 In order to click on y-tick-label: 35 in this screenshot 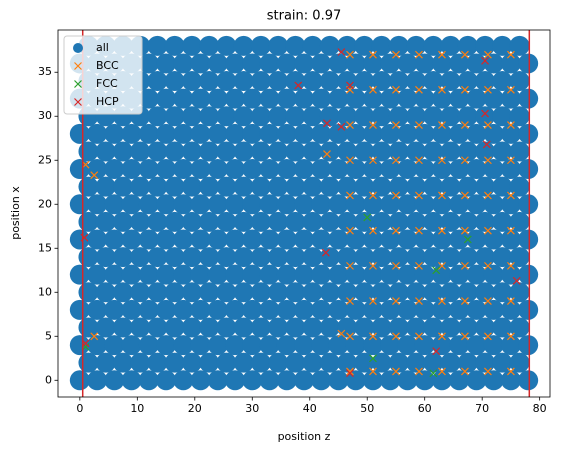, I will do `click(45, 71)`.